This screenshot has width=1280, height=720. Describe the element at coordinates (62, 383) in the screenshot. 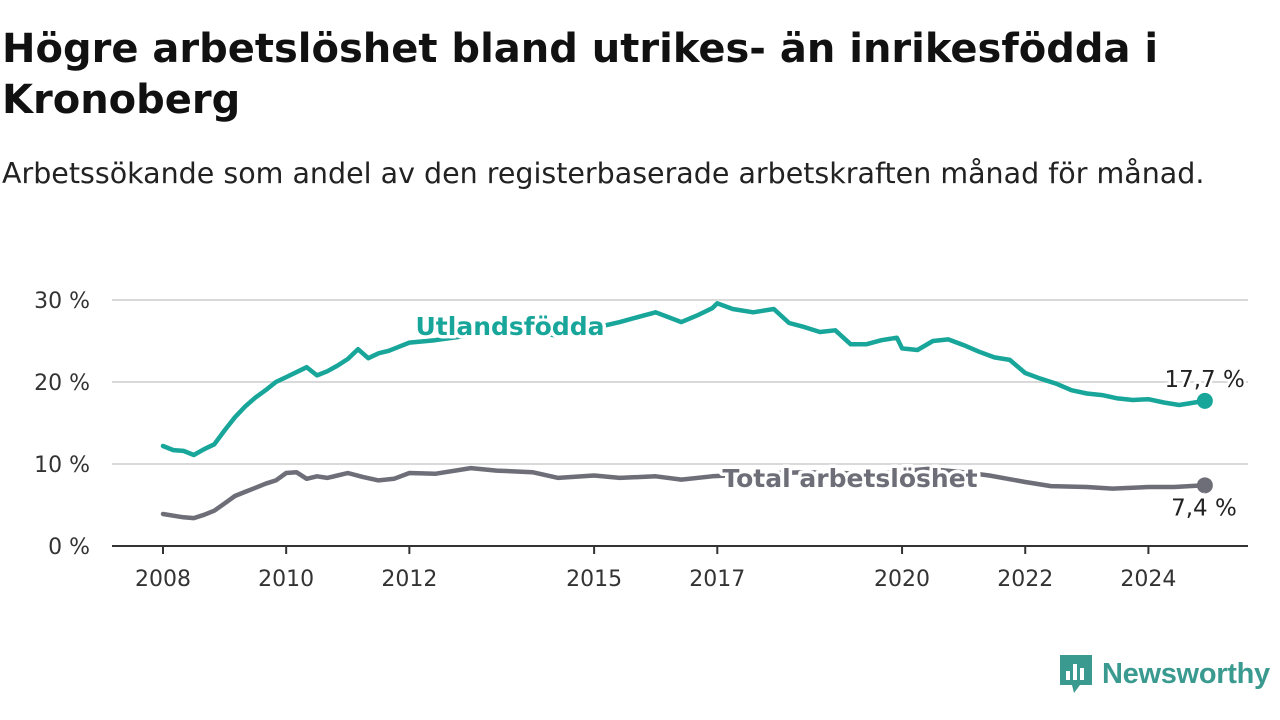

I see `y-tick-label: 20 %` at that location.